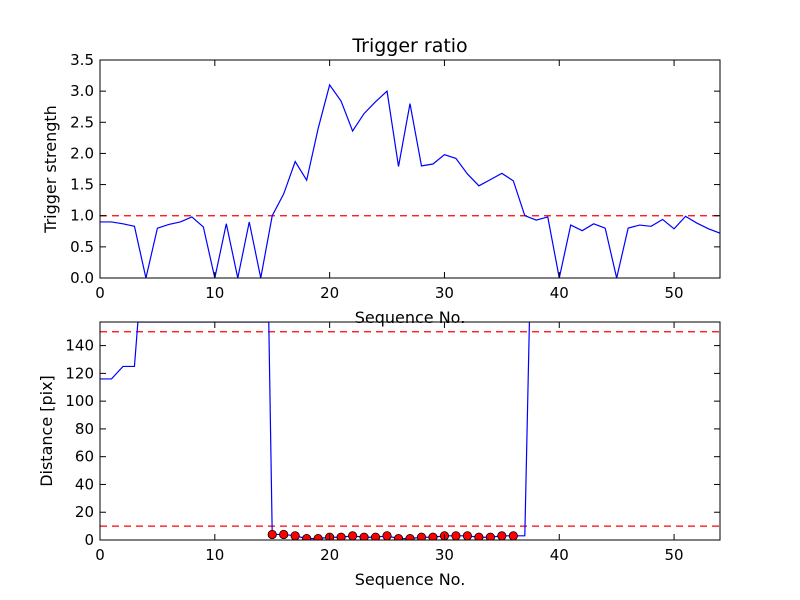 Image resolution: width=800 pixels, height=600 pixels. Describe the element at coordinates (82, 91) in the screenshot. I see `y-tick-label: 3.0` at that location.